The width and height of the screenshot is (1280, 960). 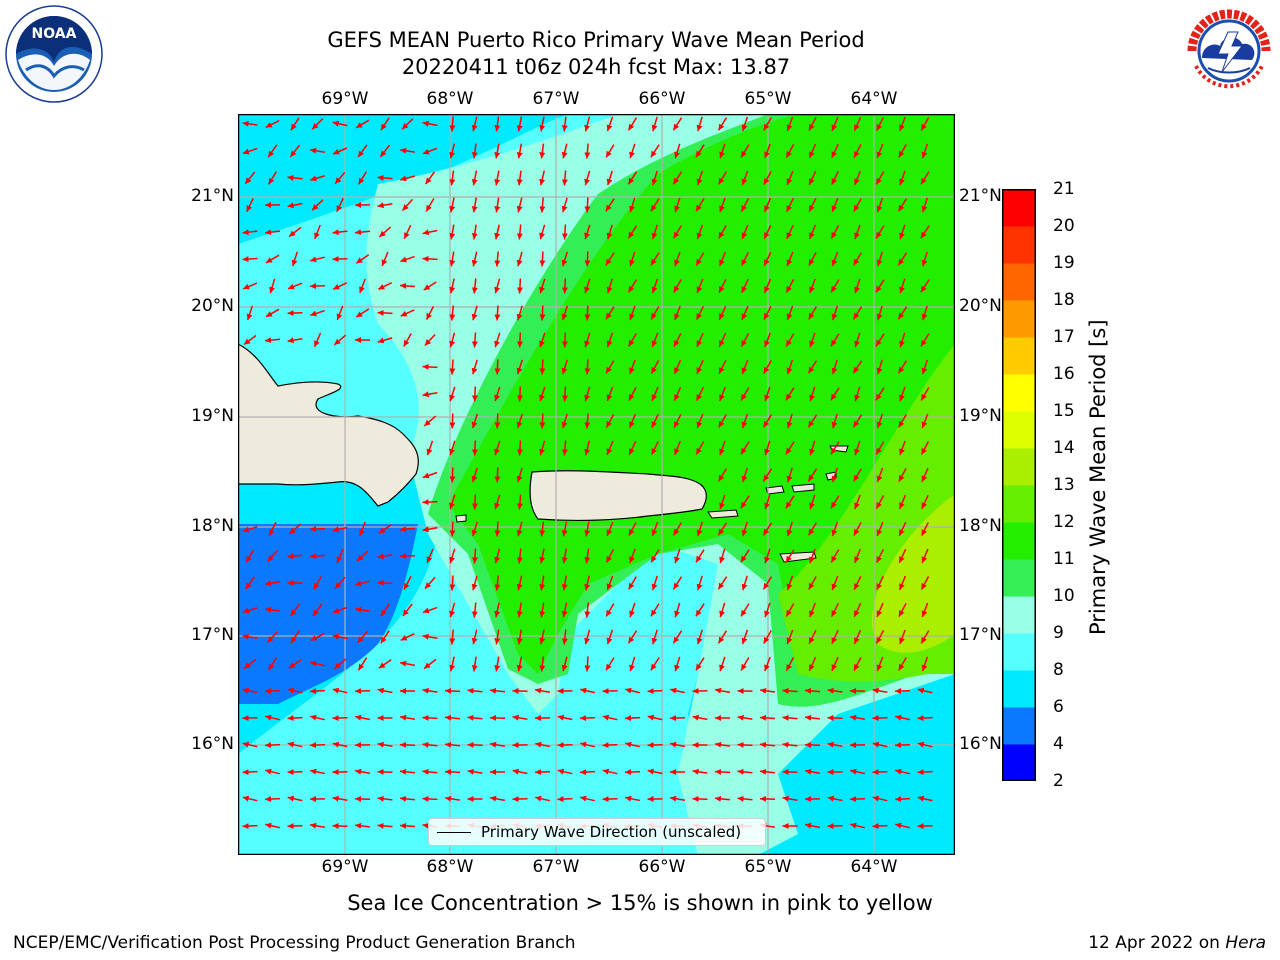 I want to click on colorbar-tick: 21, so click(x=1064, y=189).